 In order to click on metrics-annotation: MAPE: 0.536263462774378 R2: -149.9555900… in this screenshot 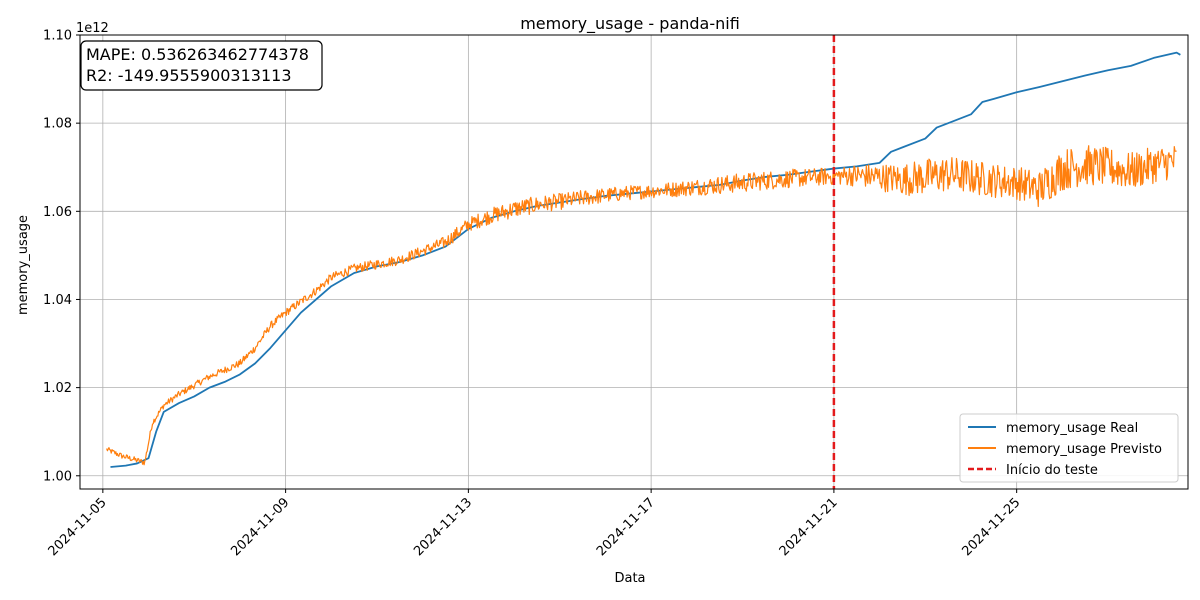, I will do `click(201, 65)`.